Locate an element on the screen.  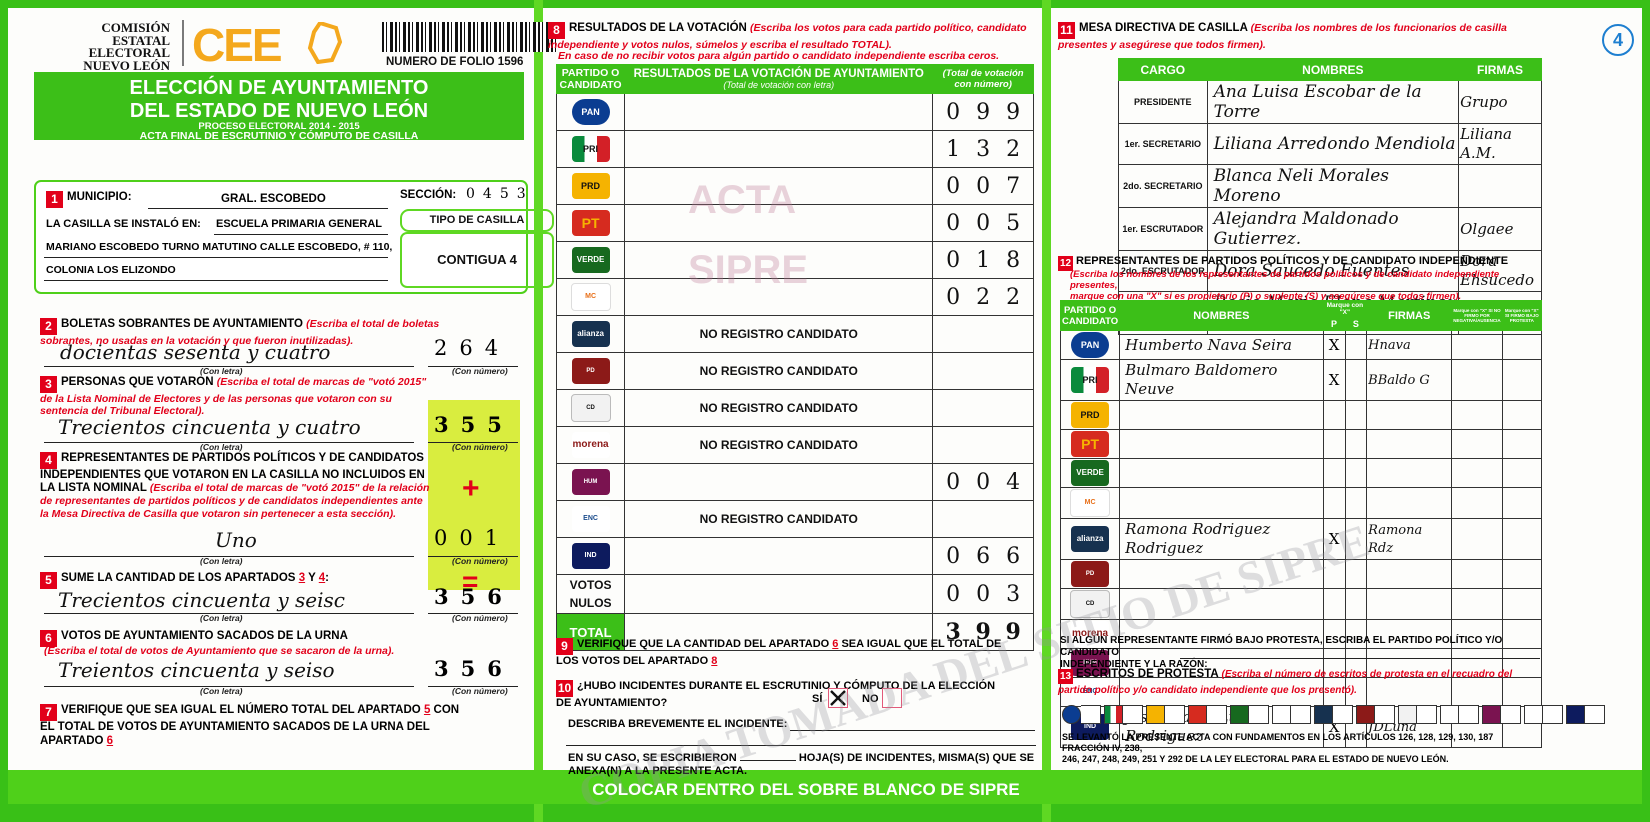
hojas-blank is located at coordinates (767, 760).